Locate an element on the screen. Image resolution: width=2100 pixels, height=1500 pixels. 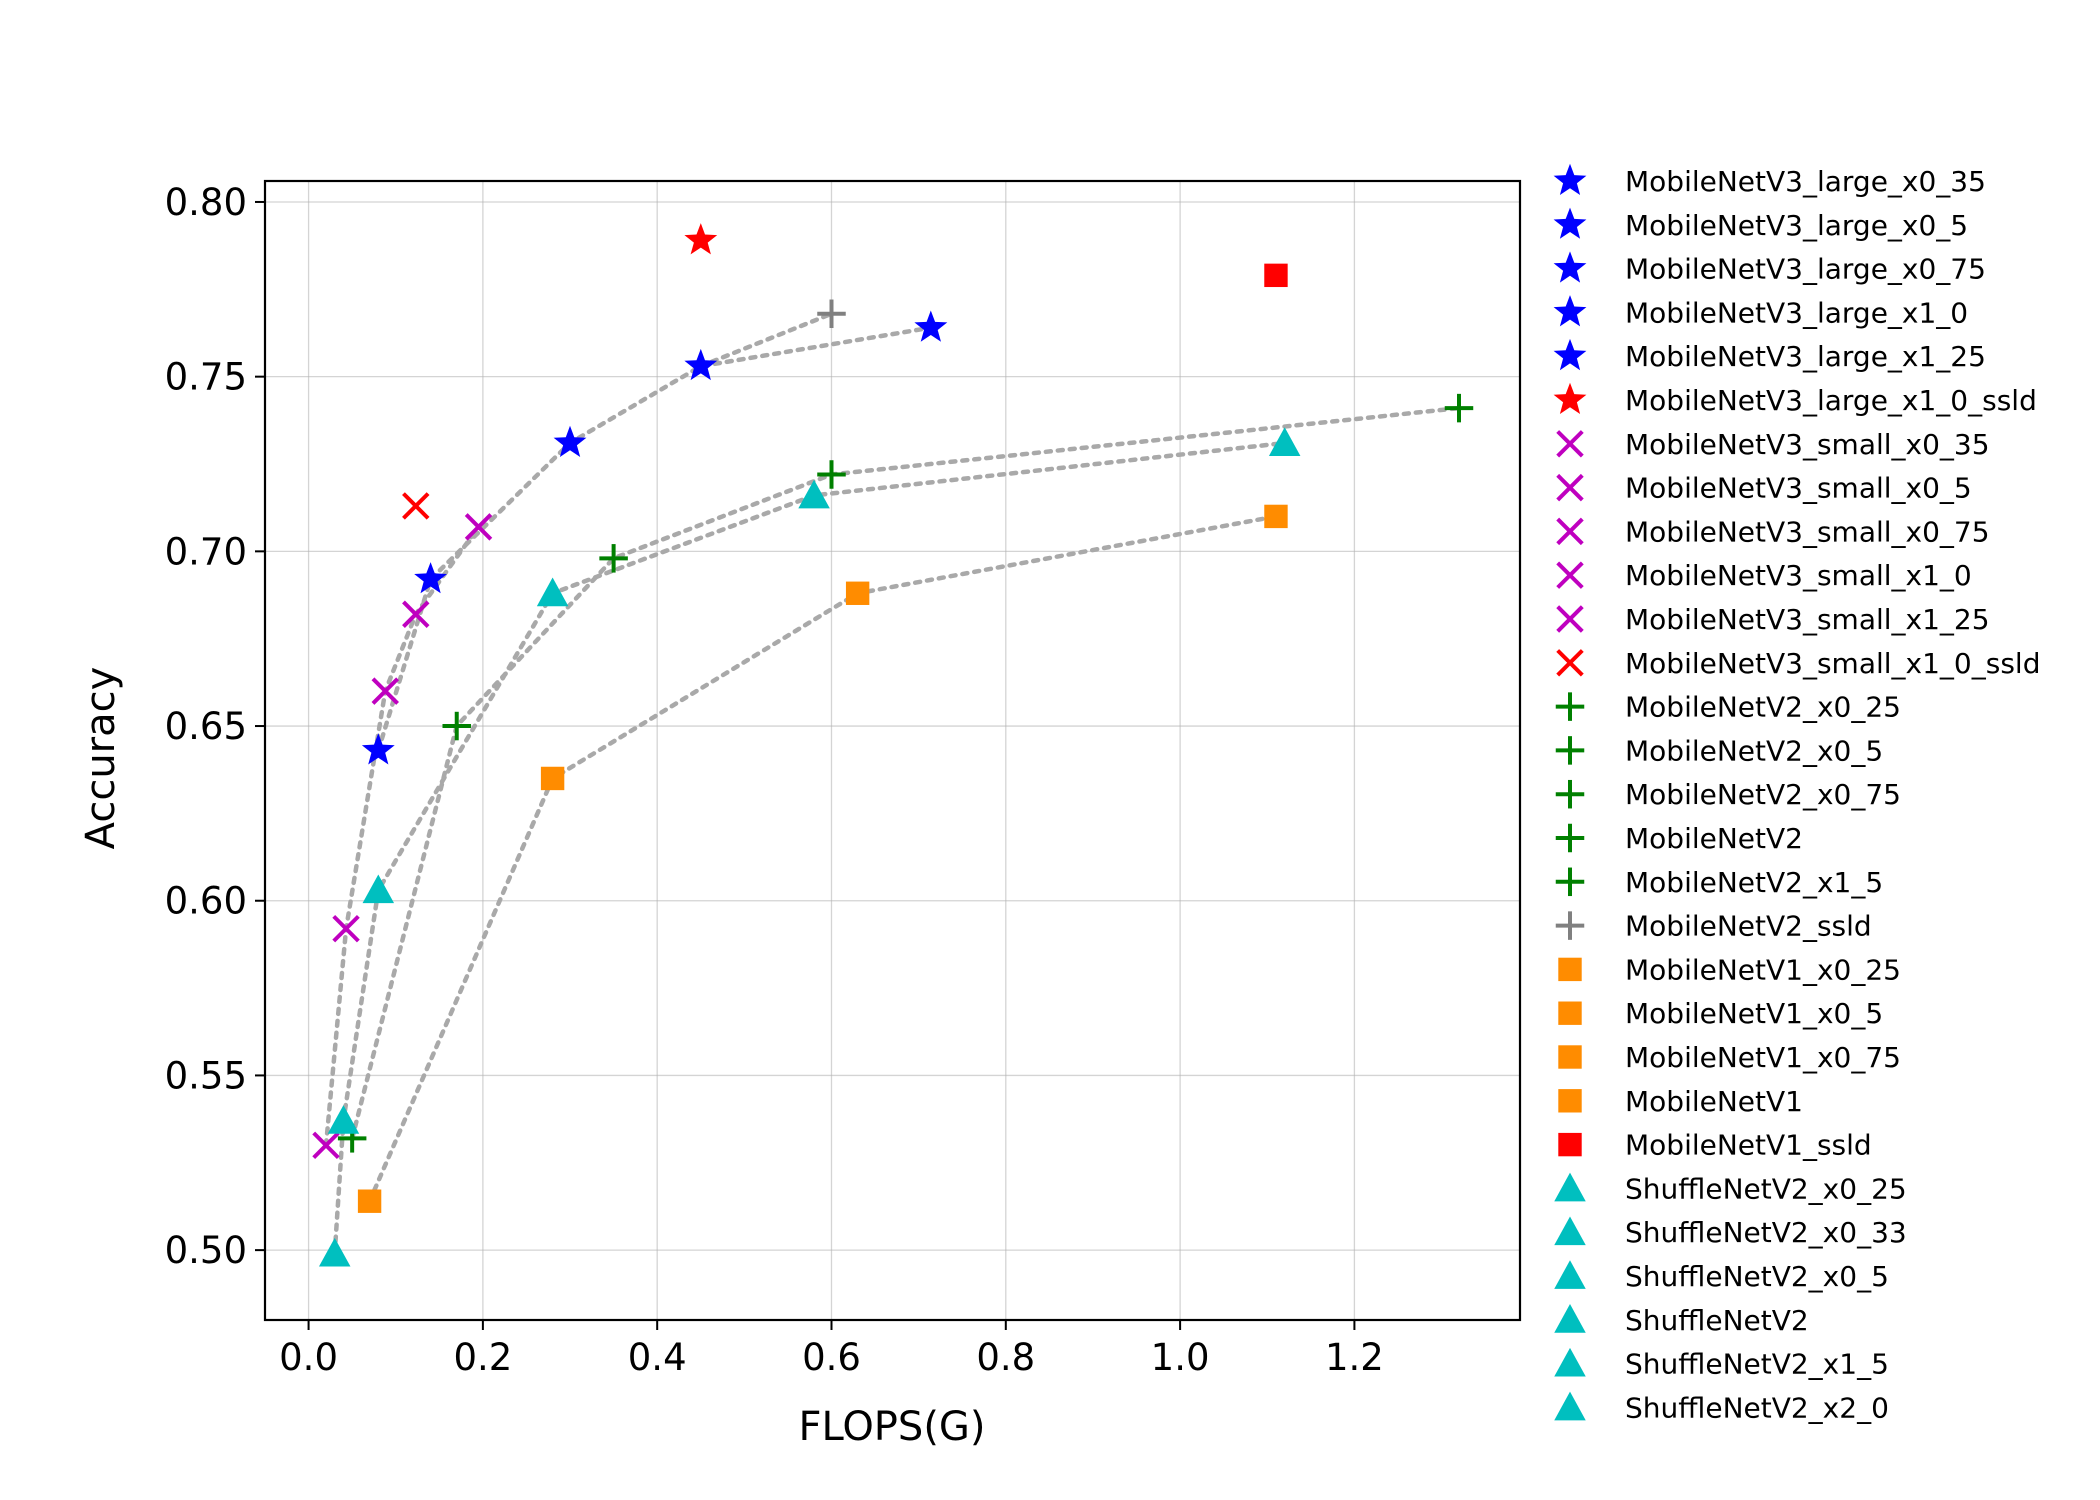
legend-marker-MobileNetV3_large_x1_0_ssld is located at coordinates (1570, 398).